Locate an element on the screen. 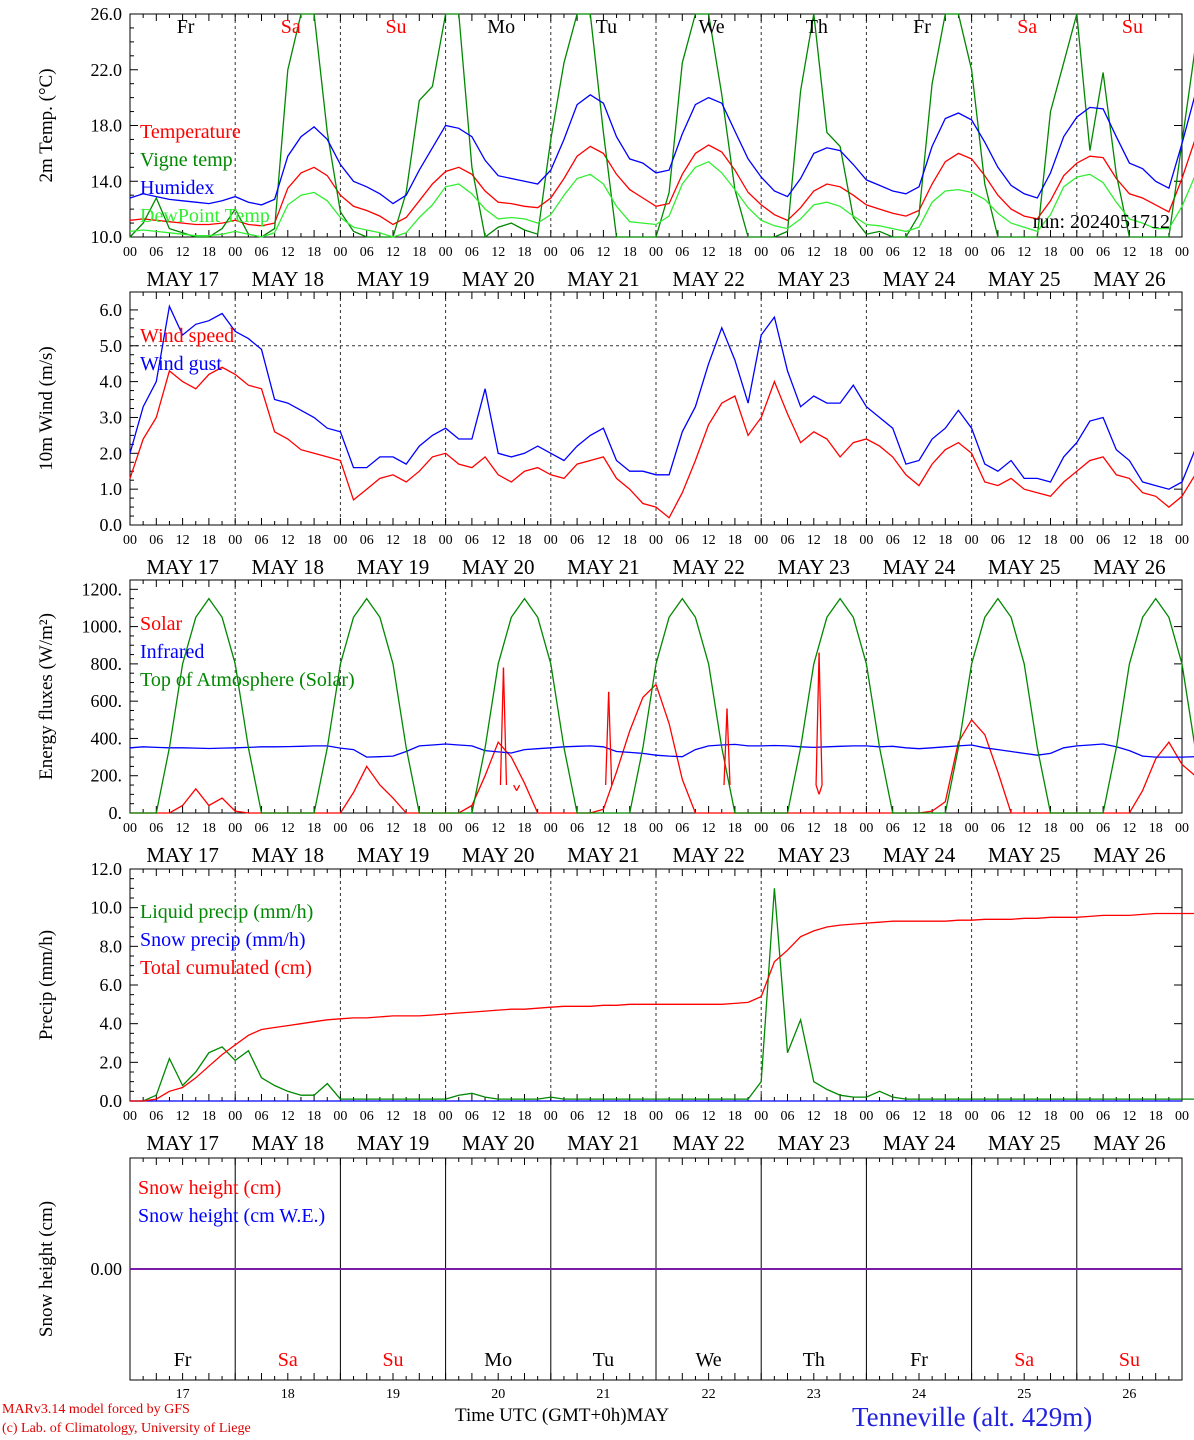 Image resolution: width=1194 pixels, height=1440 pixels. time-axis-month: MAY is located at coordinates (648, 1415).